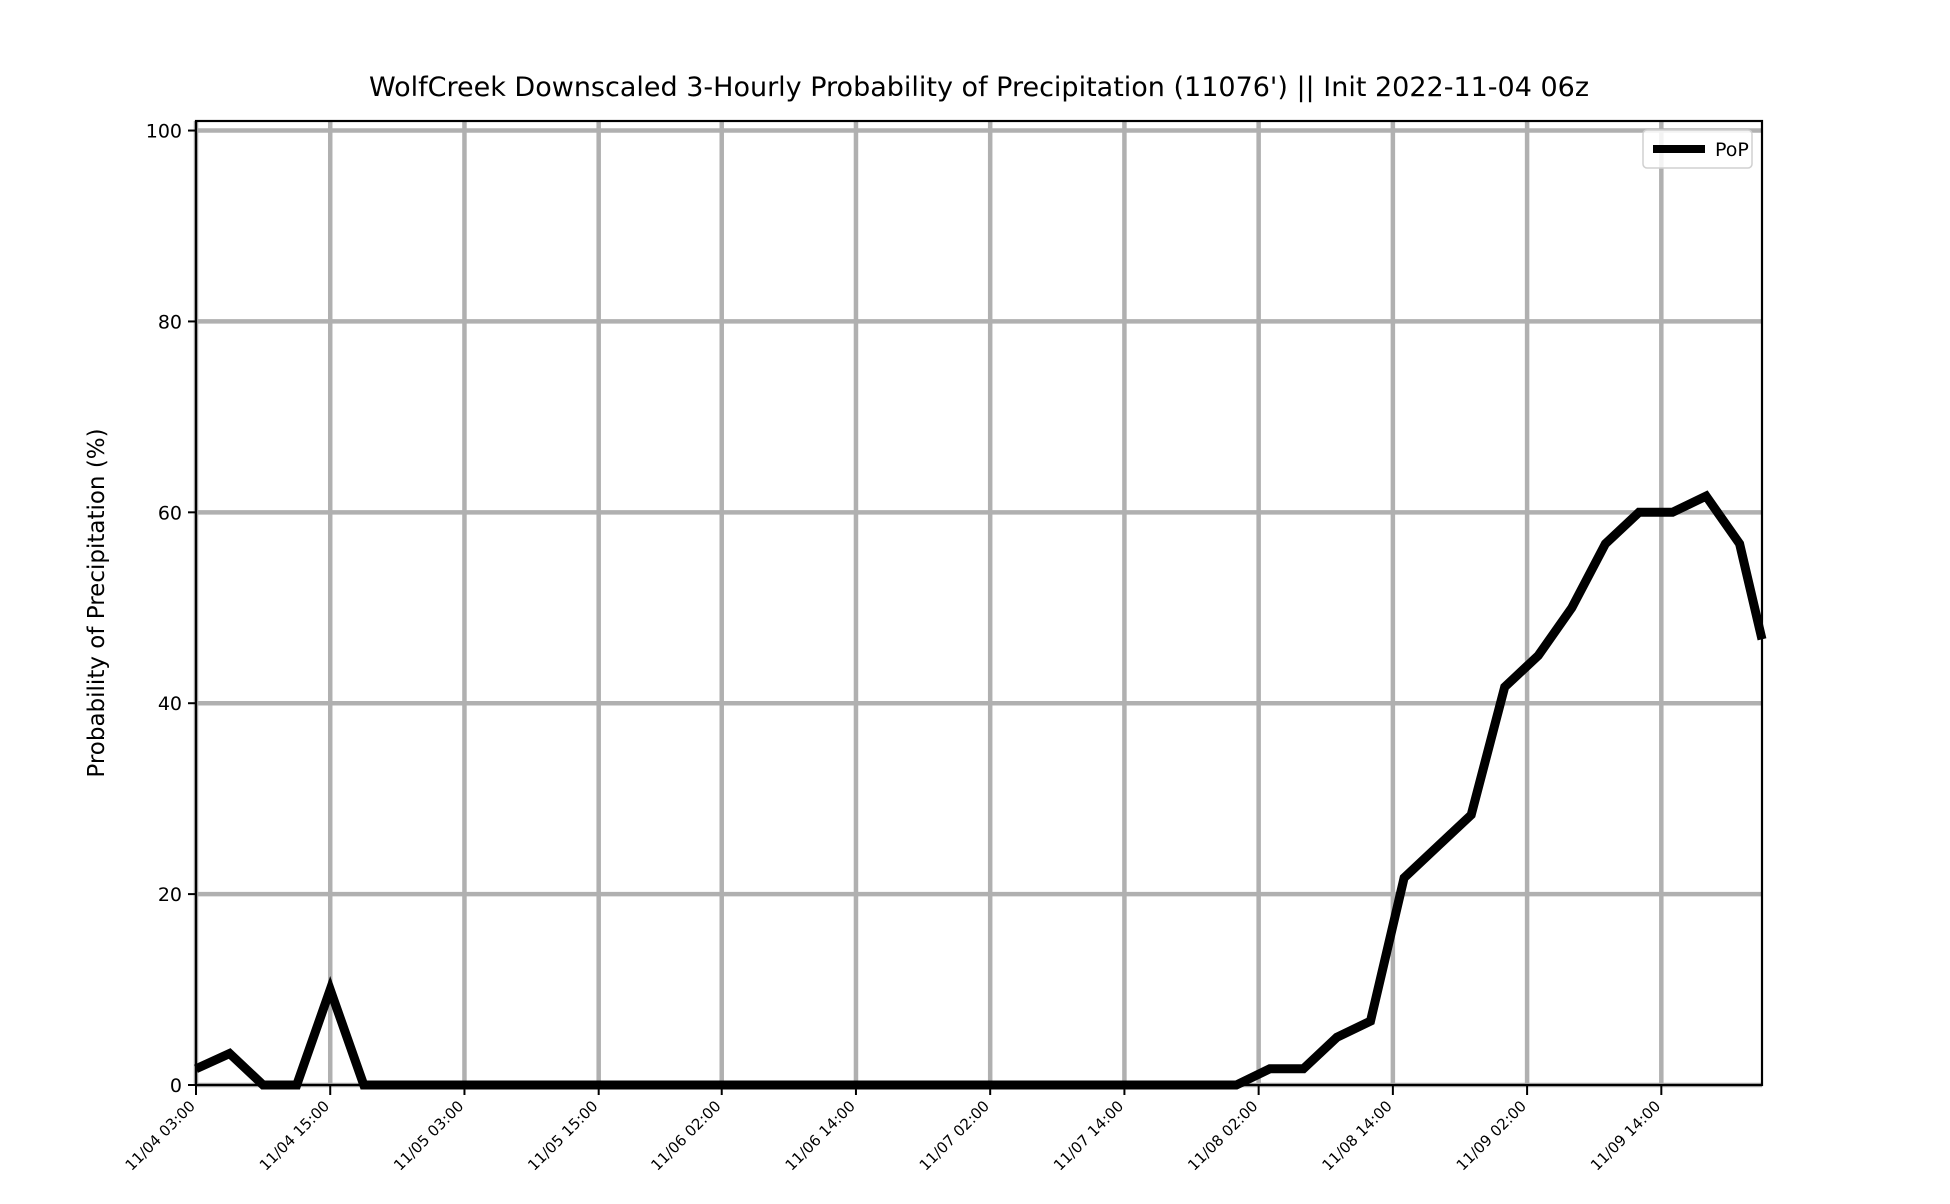  What do you see at coordinates (1356, 1135) in the screenshot?
I see `x-tick-label-9: 11/08 14:00` at bounding box center [1356, 1135].